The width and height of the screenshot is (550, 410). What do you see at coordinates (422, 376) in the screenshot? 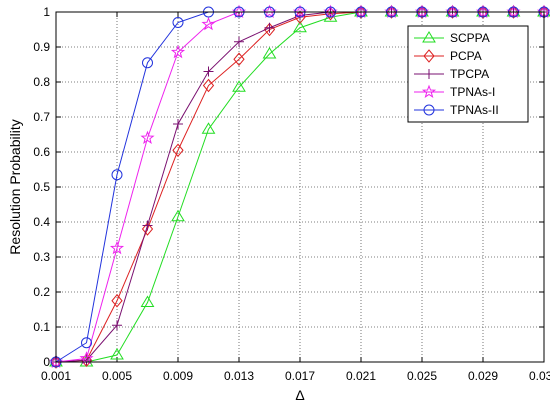
I see `x-tick-label: 0.025` at bounding box center [422, 376].